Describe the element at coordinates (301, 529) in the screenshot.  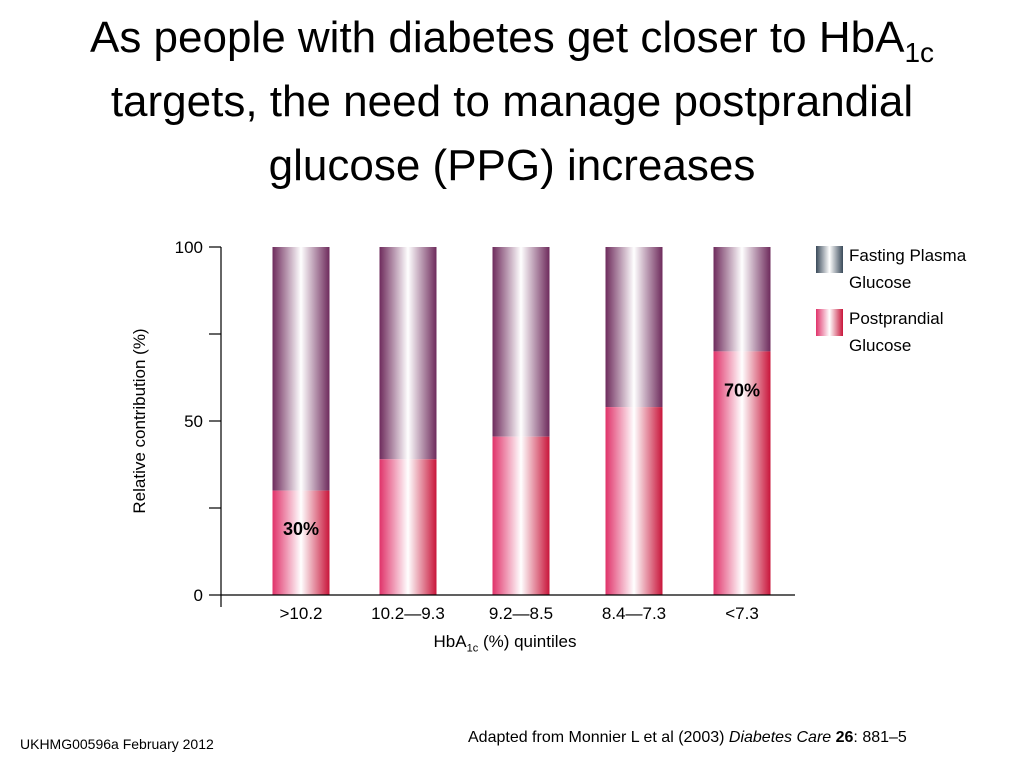
I see `data-label-0: 30%` at that location.